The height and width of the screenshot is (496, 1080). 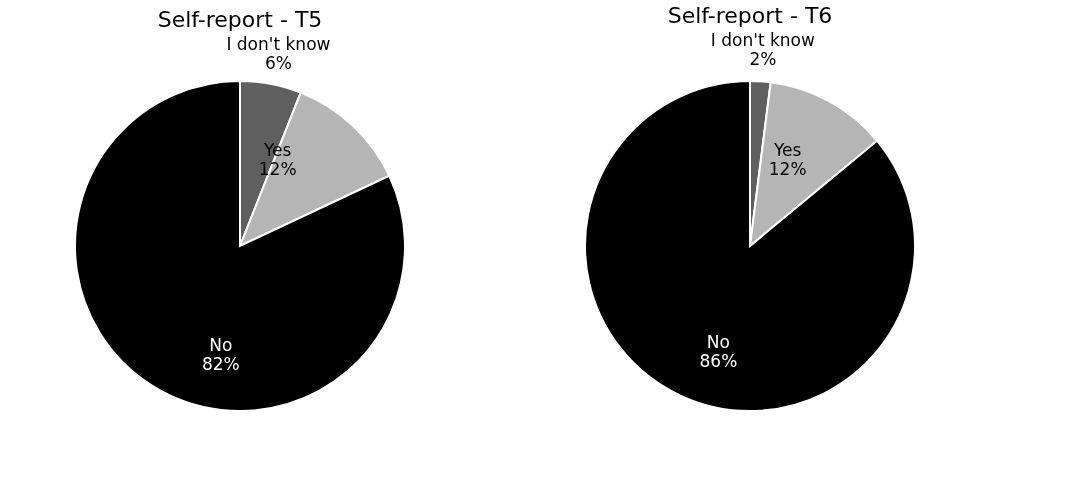 I want to click on data-label: 6%, so click(x=278, y=62).